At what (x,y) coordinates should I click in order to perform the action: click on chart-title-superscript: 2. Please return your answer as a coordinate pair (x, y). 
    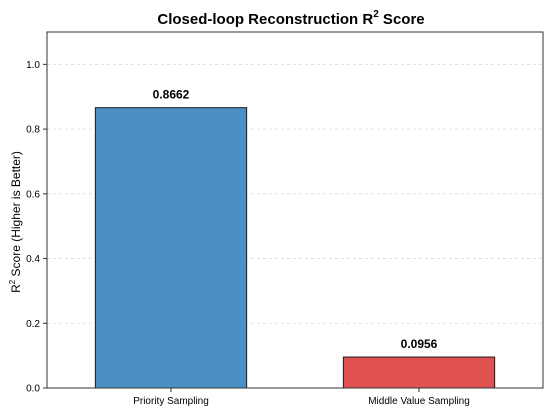
    Looking at the image, I should click on (376, 14).